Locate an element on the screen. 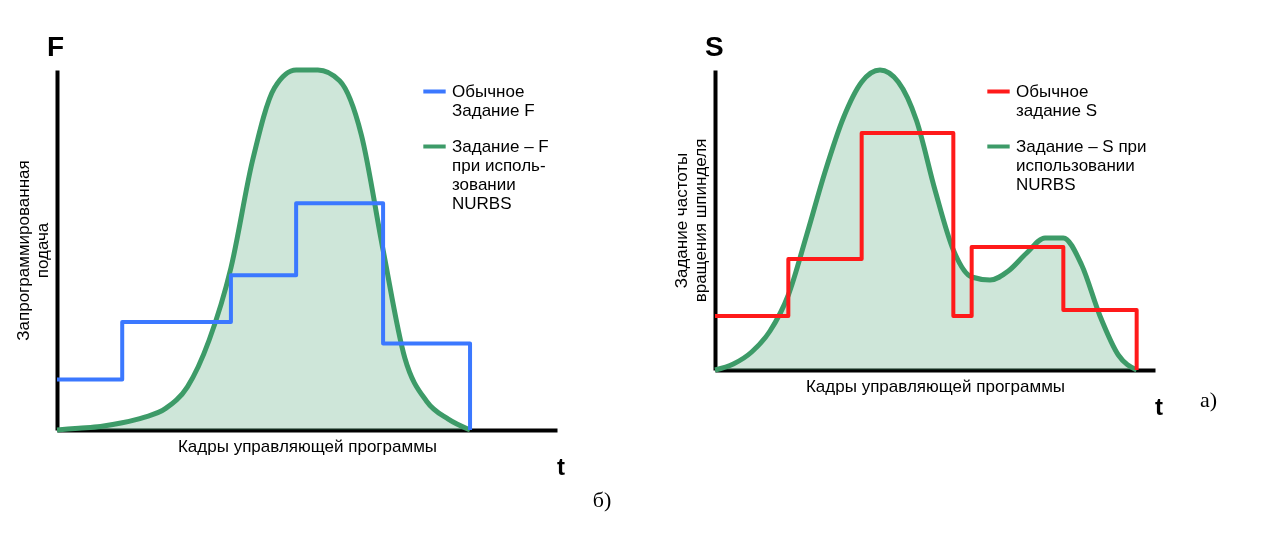  legend-label: Обычное задание S is located at coordinates (1057, 100).